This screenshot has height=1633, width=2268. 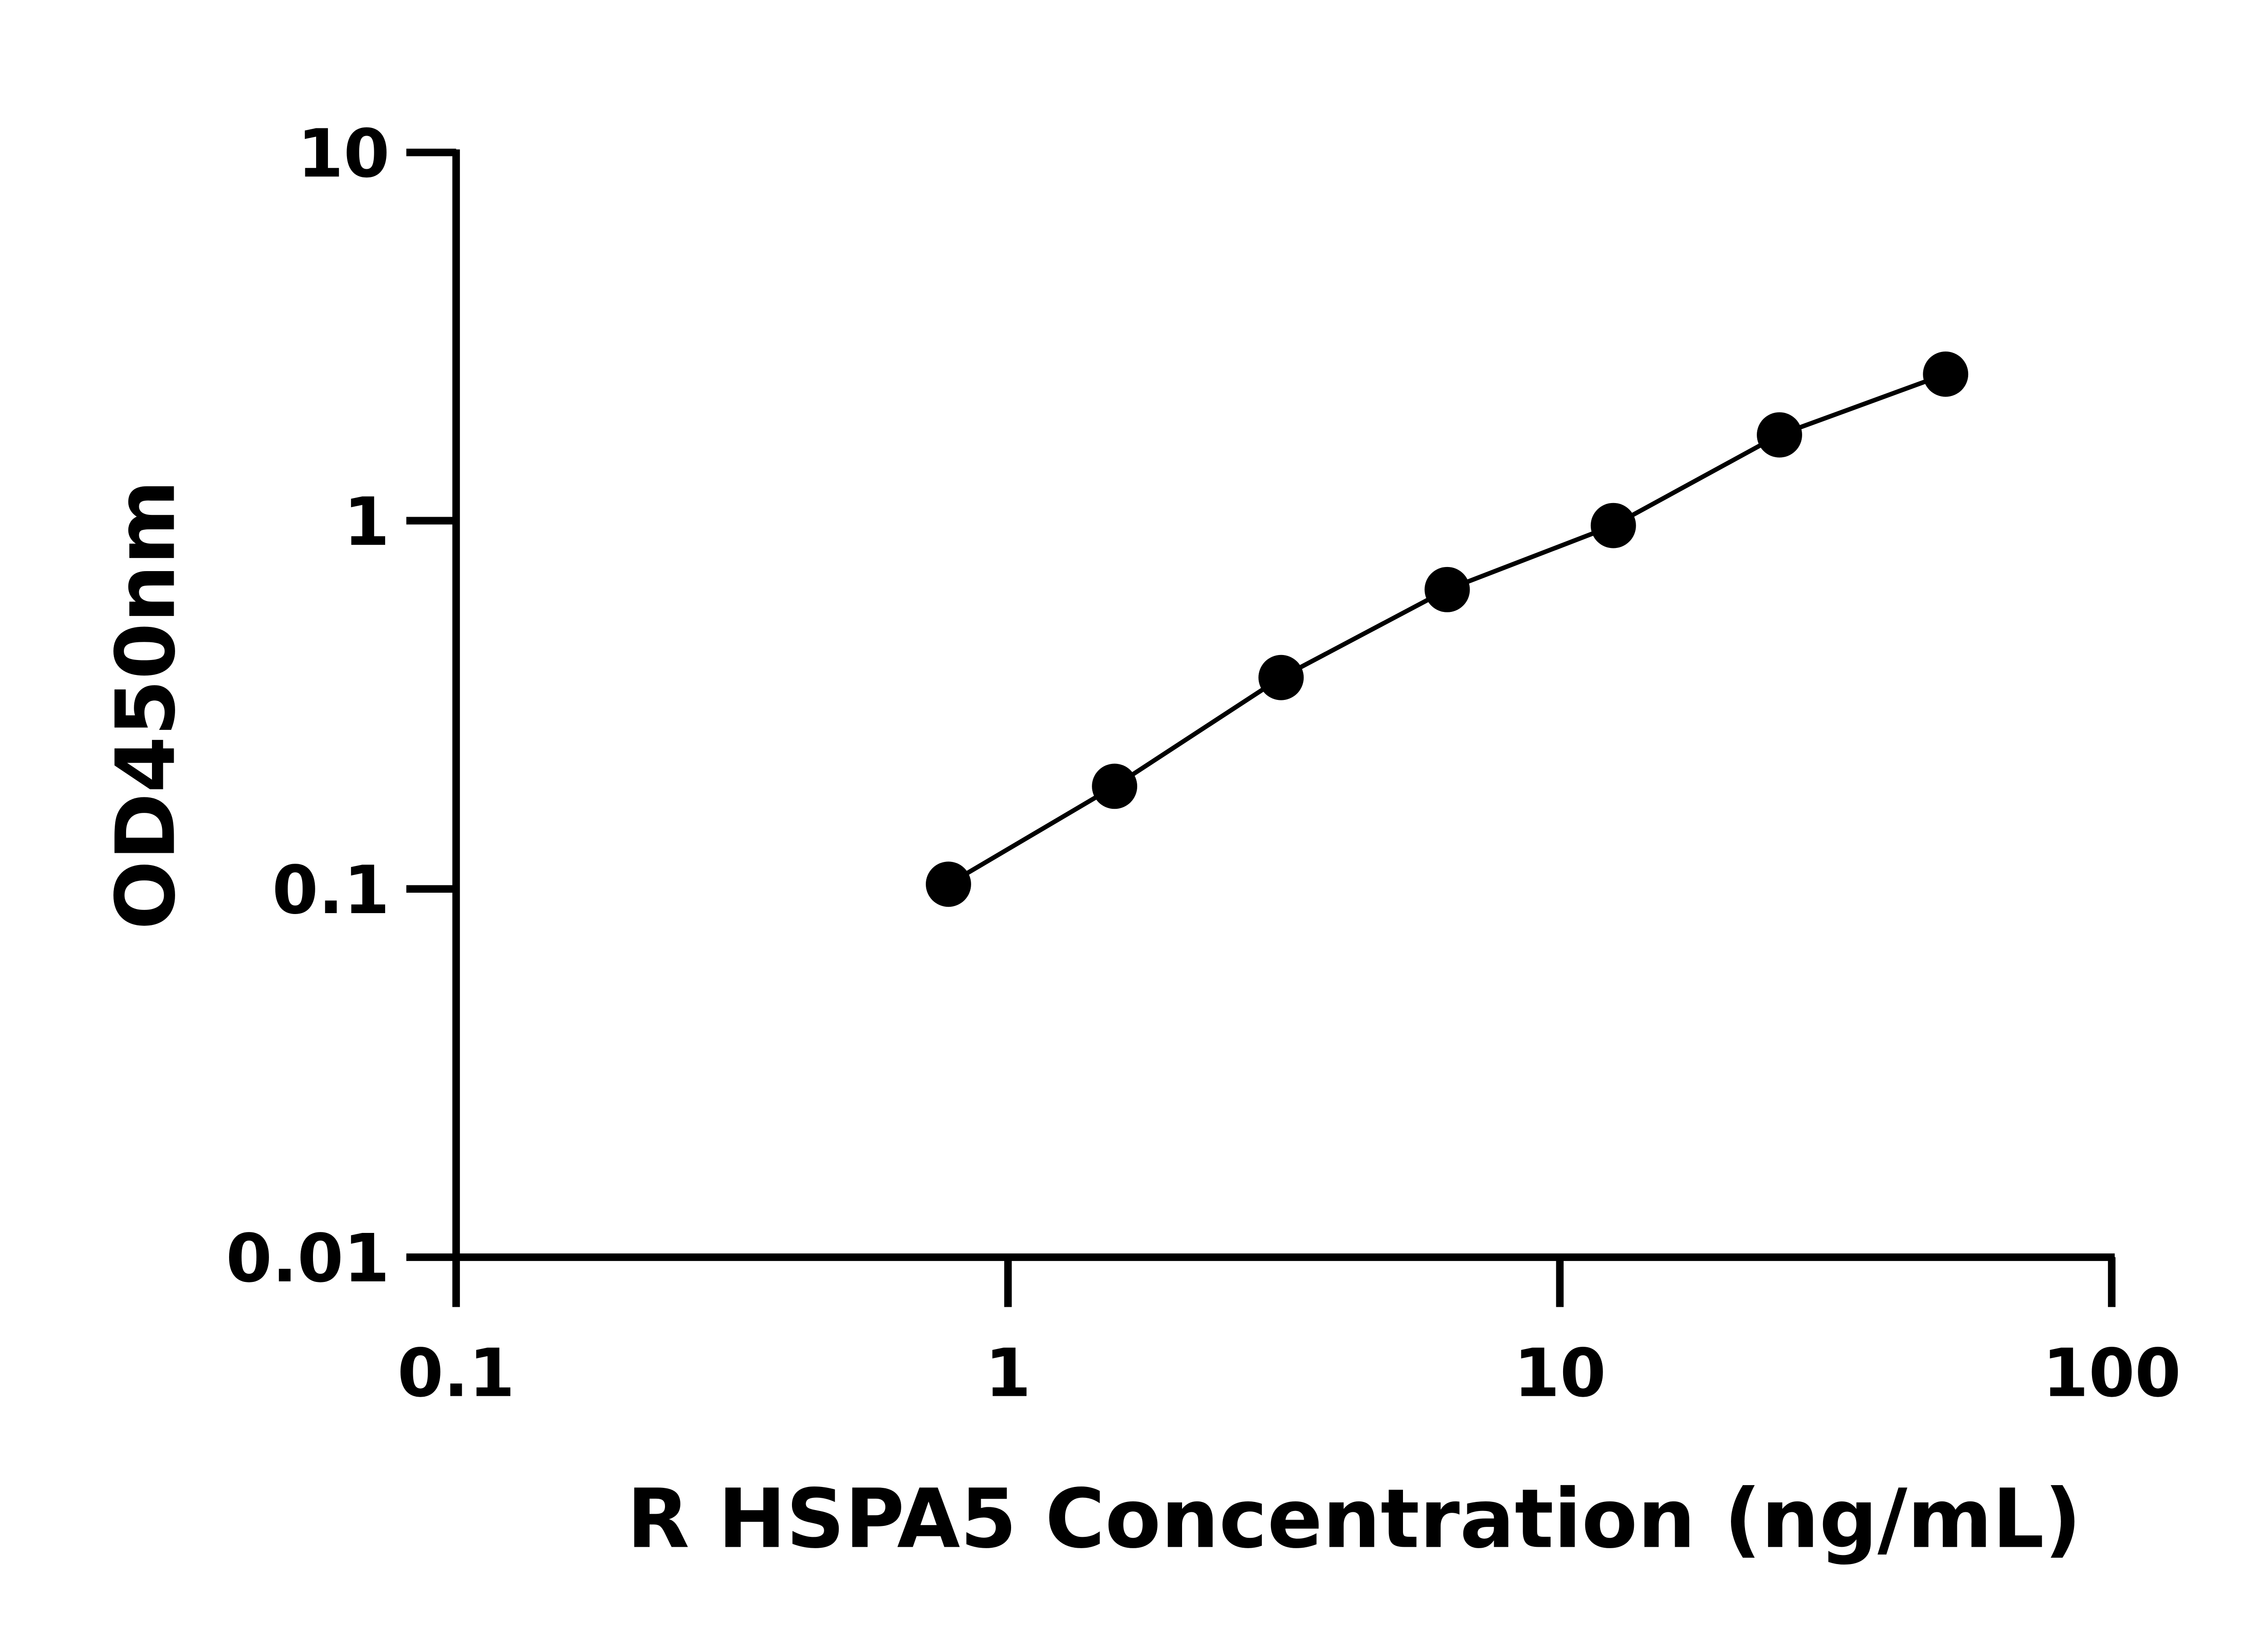 I want to click on y-tick-label: 0.01, so click(x=308, y=1258).